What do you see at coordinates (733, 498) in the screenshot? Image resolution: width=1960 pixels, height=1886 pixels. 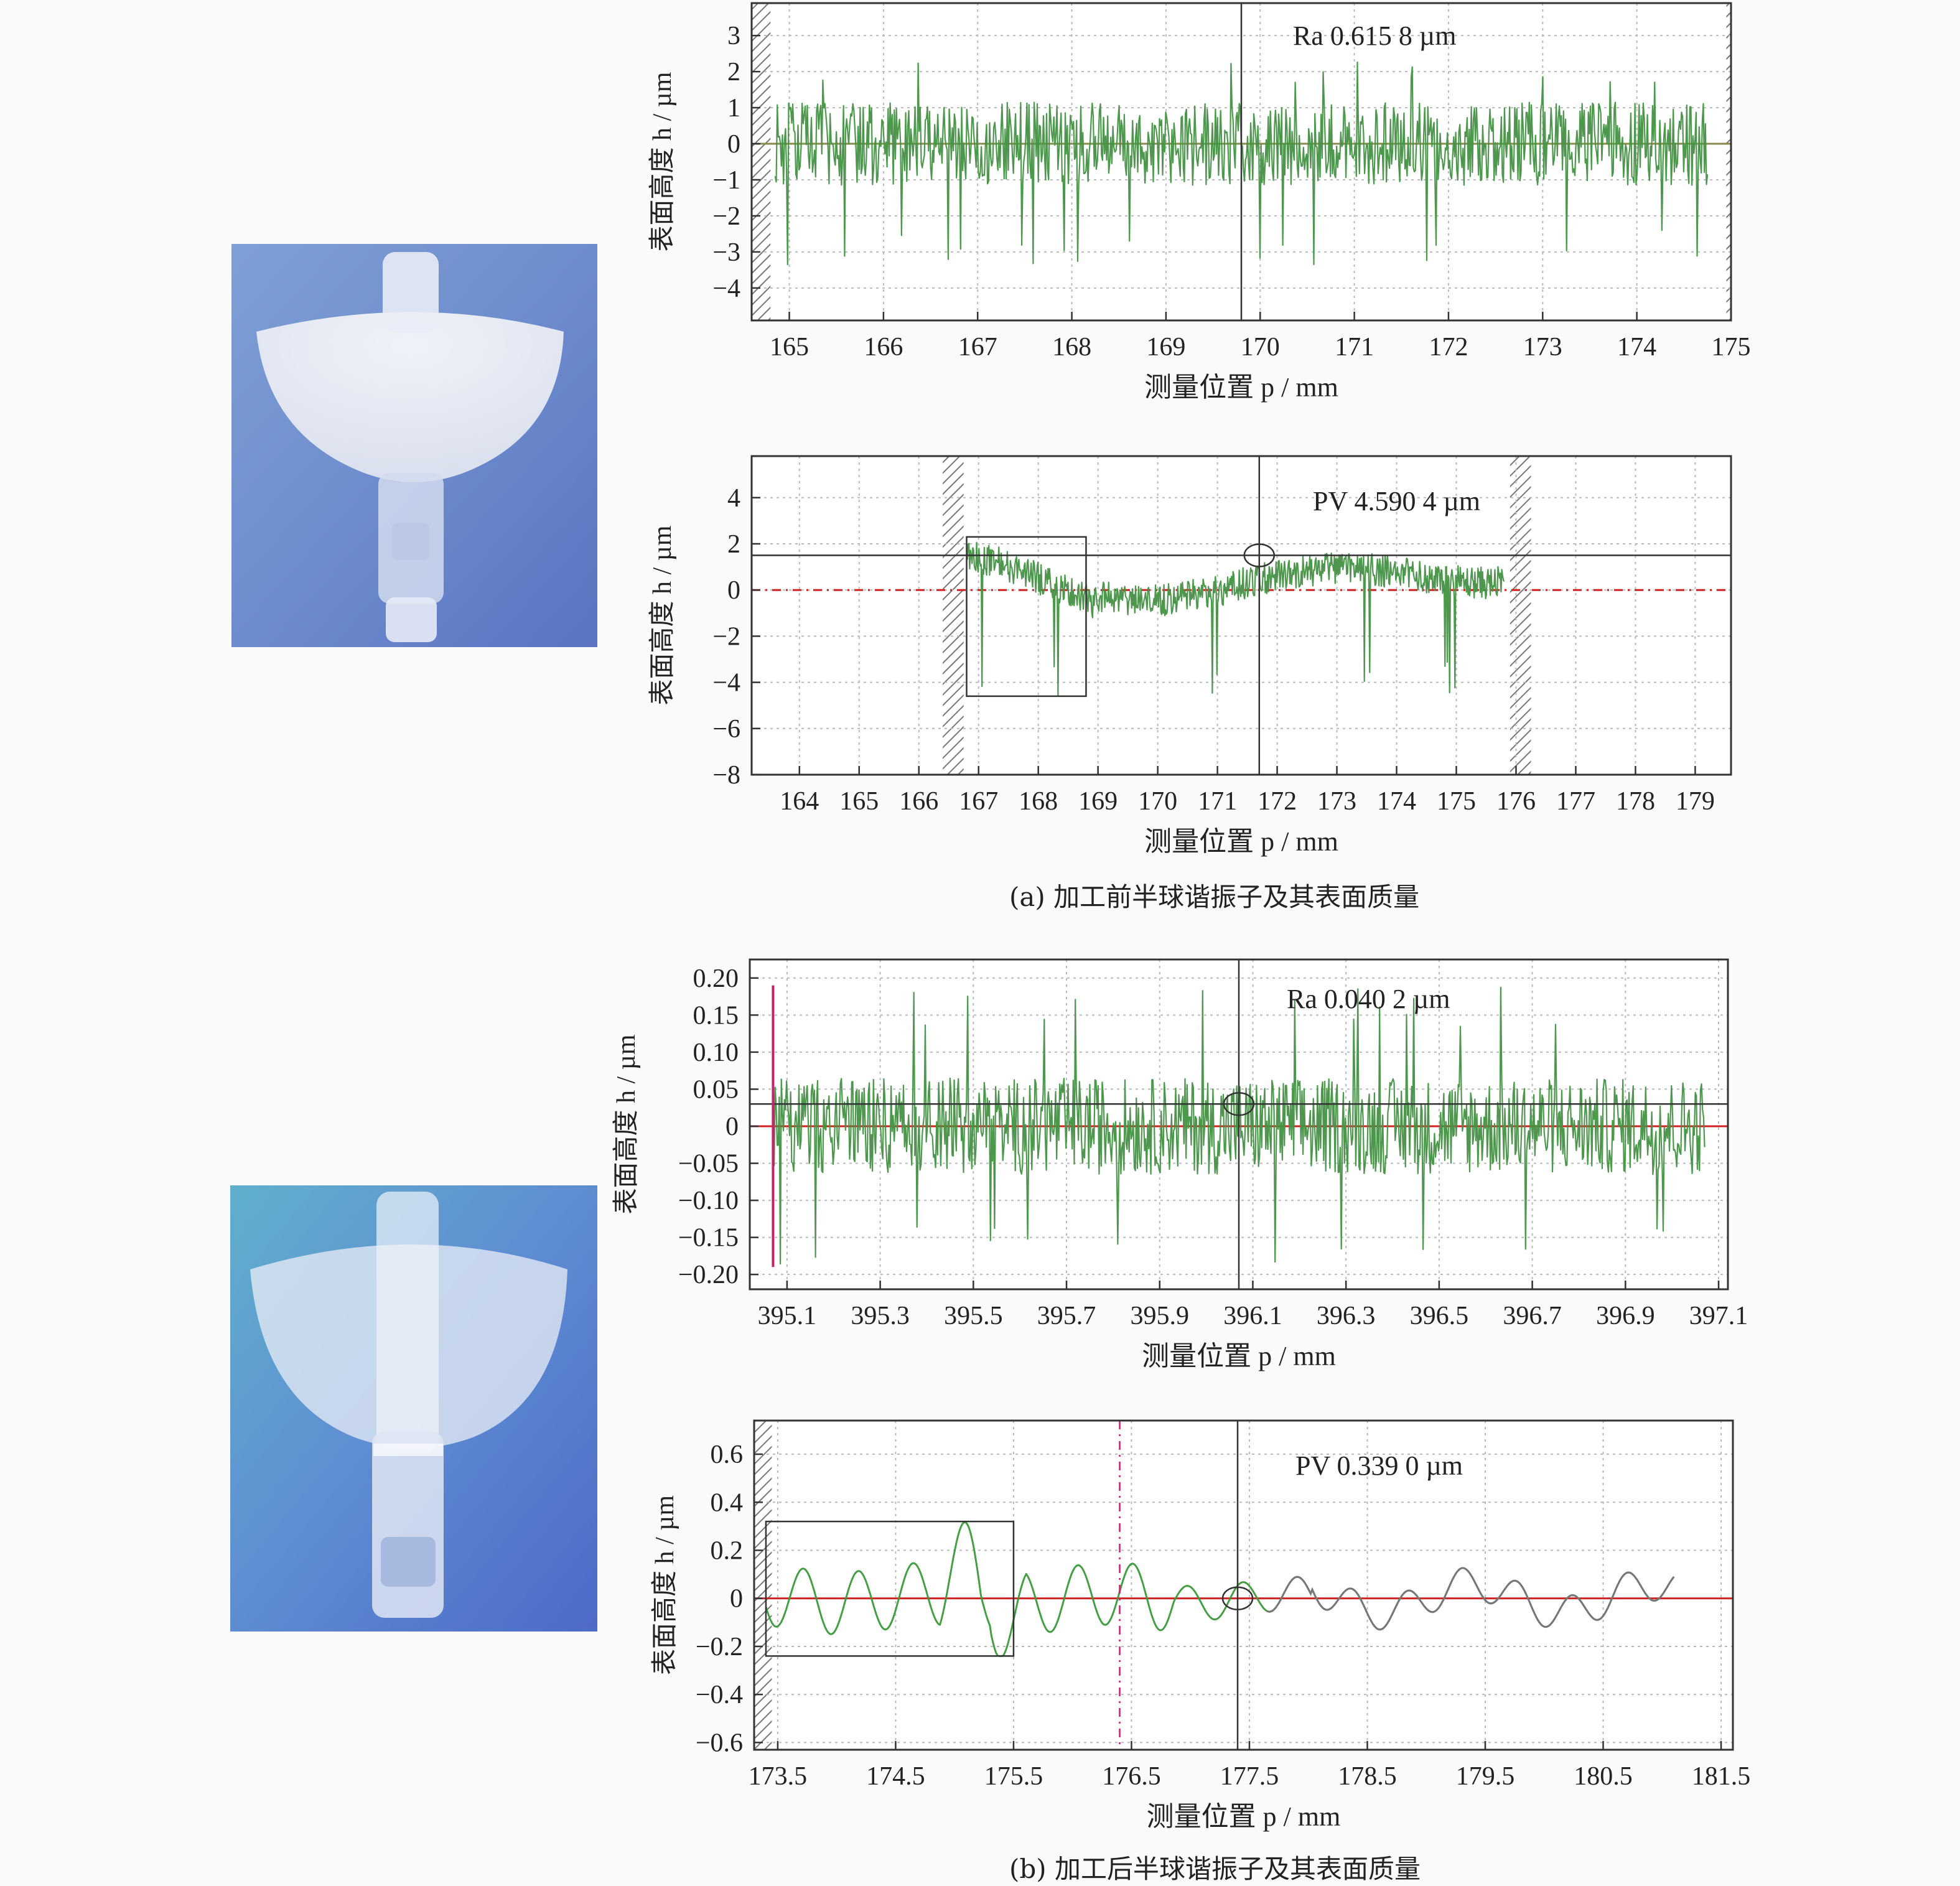 I see `y-tick-label: 4` at bounding box center [733, 498].